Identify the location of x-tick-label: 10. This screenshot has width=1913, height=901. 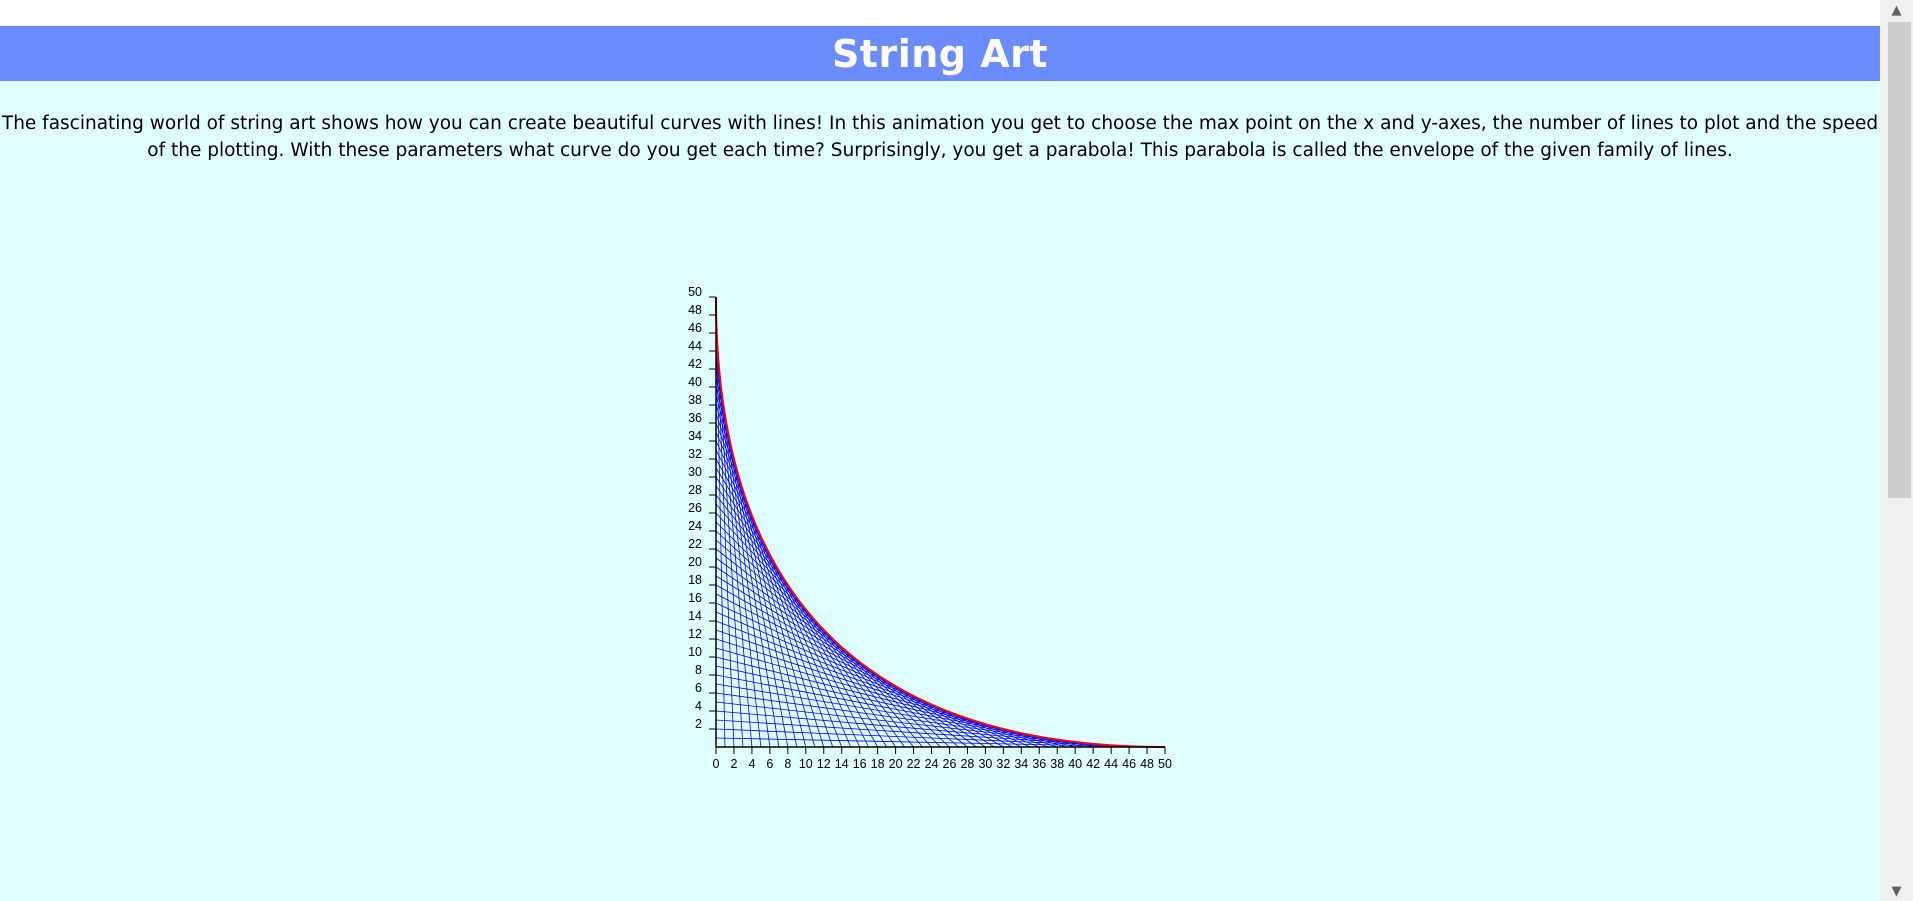
(806, 764).